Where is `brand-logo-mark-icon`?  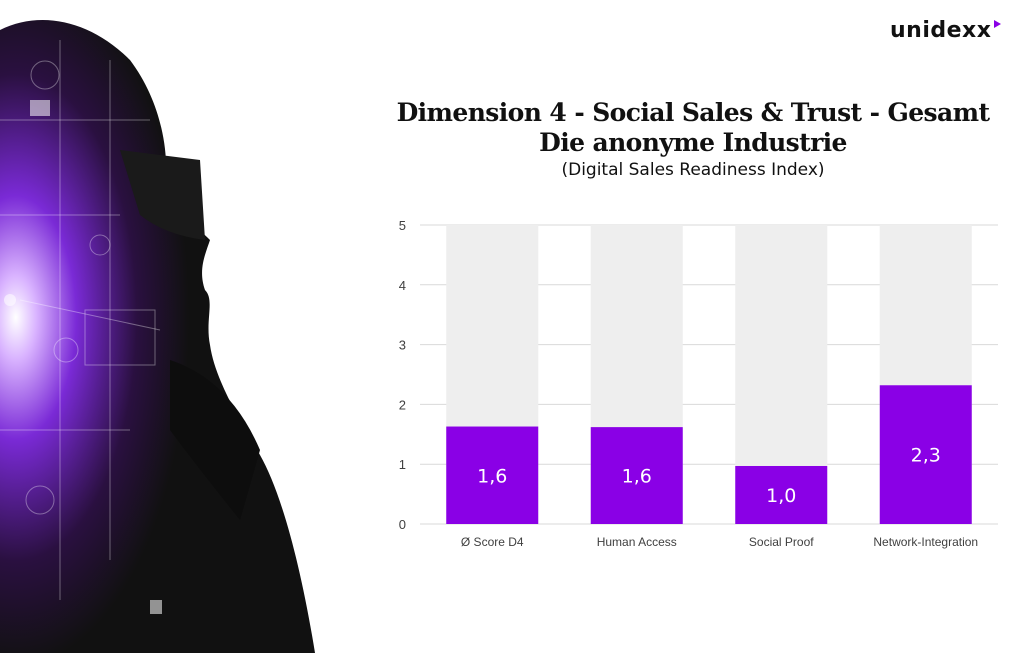
brand-logo-mark-icon is located at coordinates (997, 24).